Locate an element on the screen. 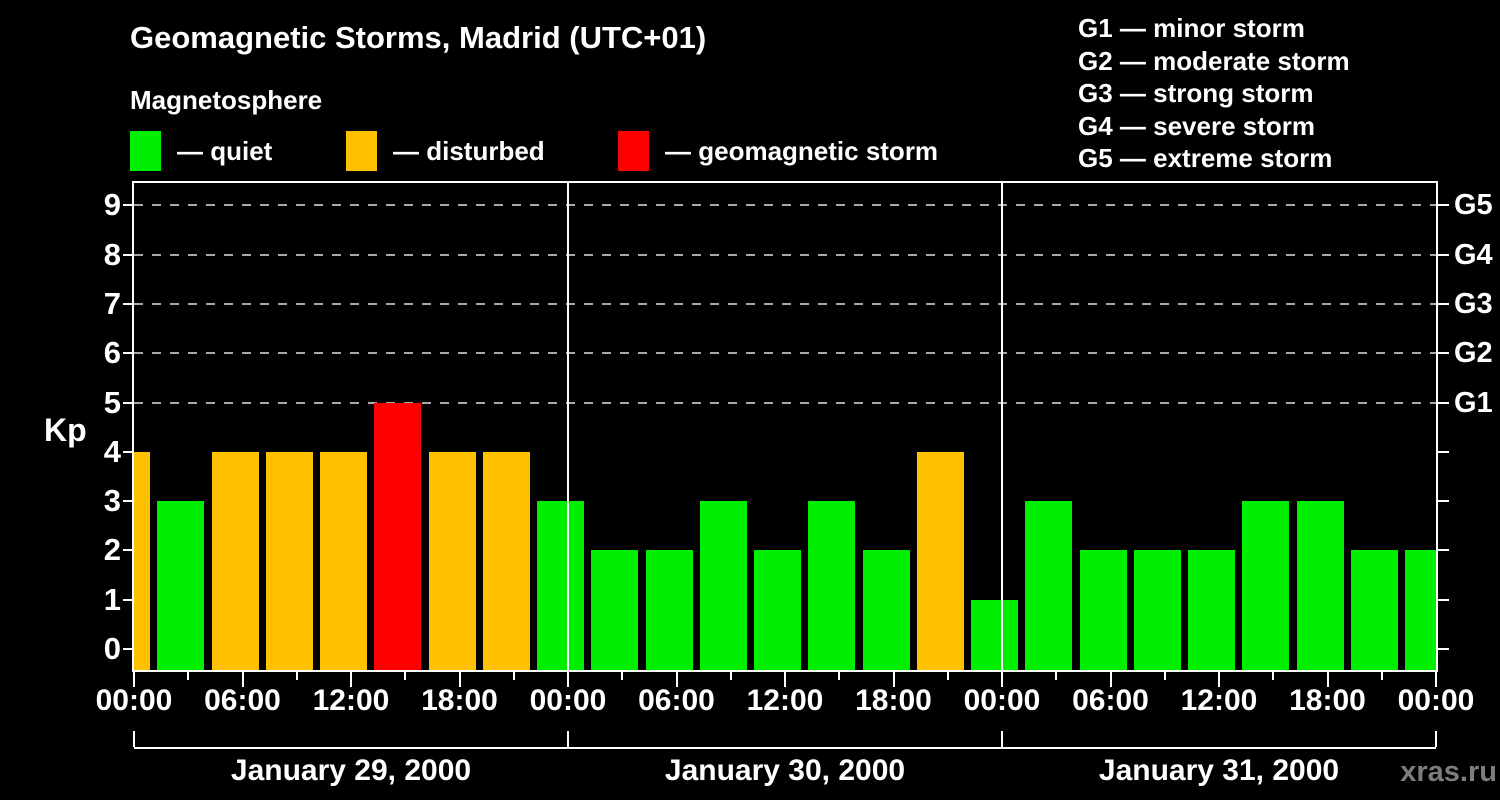  day-bracket-line is located at coordinates (785, 748).